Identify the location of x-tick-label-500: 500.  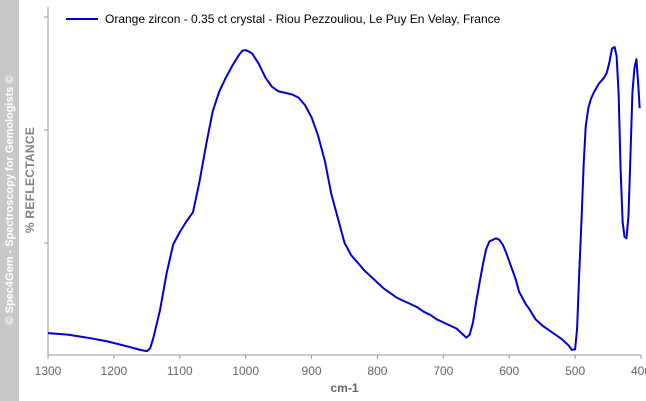
(575, 371).